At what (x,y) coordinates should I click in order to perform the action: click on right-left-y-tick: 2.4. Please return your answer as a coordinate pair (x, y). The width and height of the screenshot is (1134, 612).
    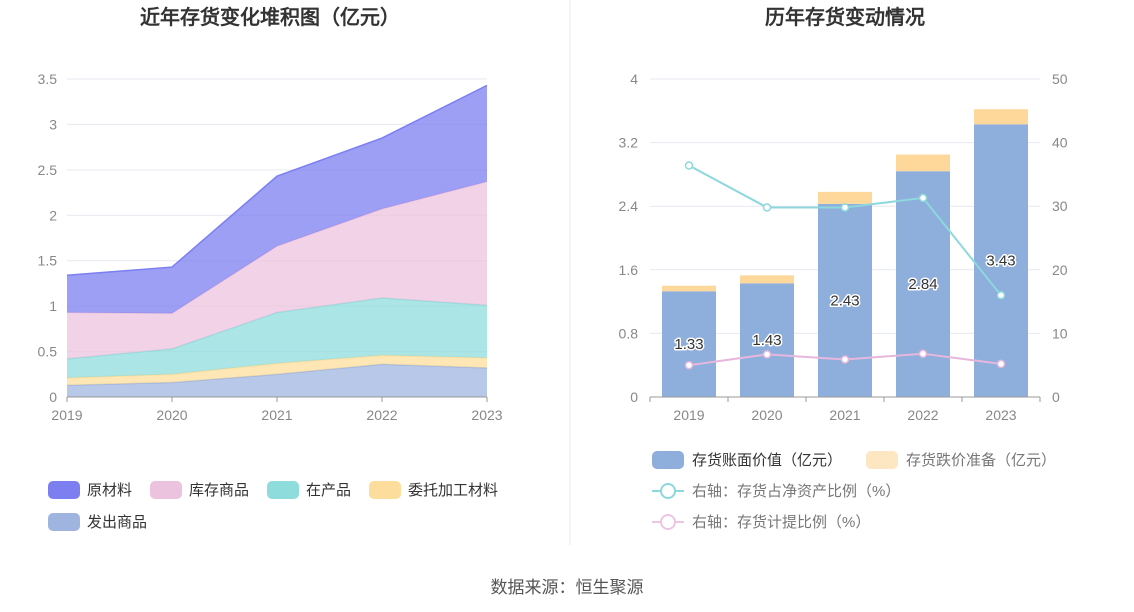
    Looking at the image, I should click on (629, 206).